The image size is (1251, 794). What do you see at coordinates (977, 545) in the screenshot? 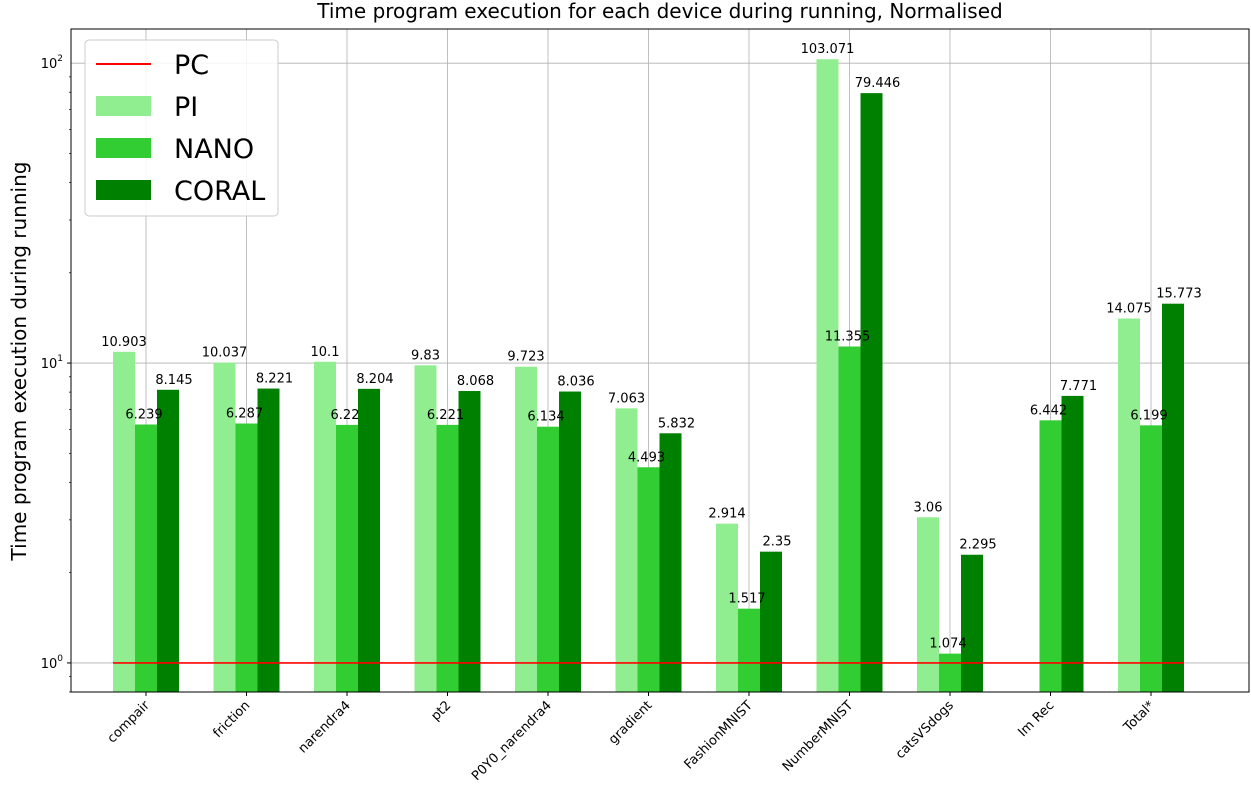
I see `data-label: 2.295` at bounding box center [977, 545].